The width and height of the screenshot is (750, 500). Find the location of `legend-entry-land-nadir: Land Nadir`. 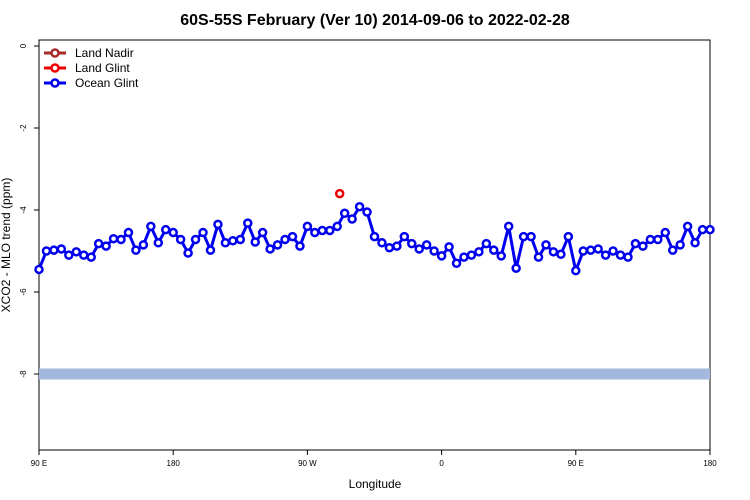

legend-entry-land-nadir: Land Nadir is located at coordinates (89, 53).